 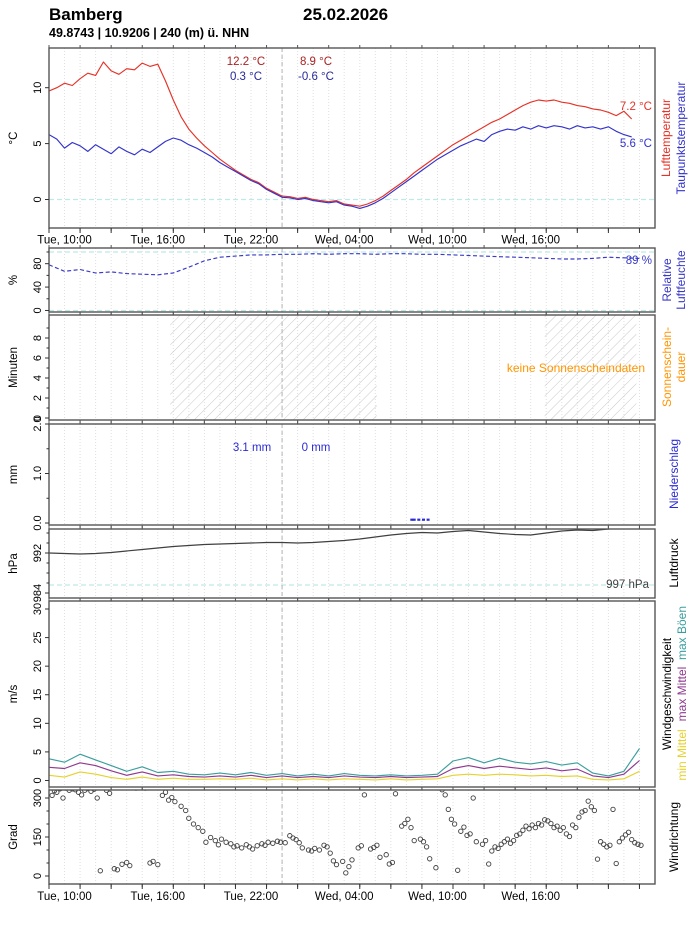 I want to click on svg-text: 150, so click(x=38, y=837).